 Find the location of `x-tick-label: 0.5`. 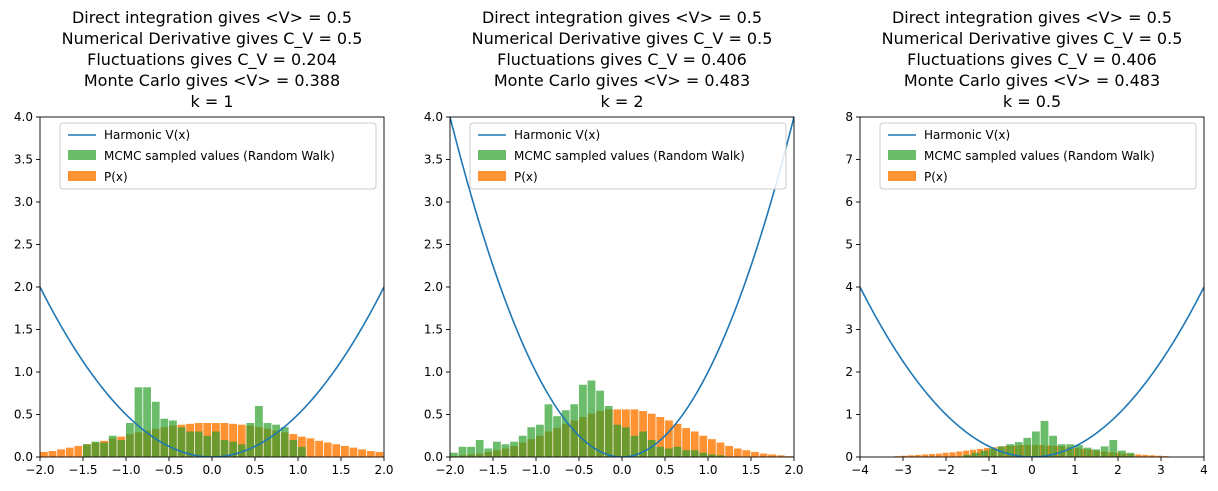

x-tick-label: 0.5 is located at coordinates (254, 470).